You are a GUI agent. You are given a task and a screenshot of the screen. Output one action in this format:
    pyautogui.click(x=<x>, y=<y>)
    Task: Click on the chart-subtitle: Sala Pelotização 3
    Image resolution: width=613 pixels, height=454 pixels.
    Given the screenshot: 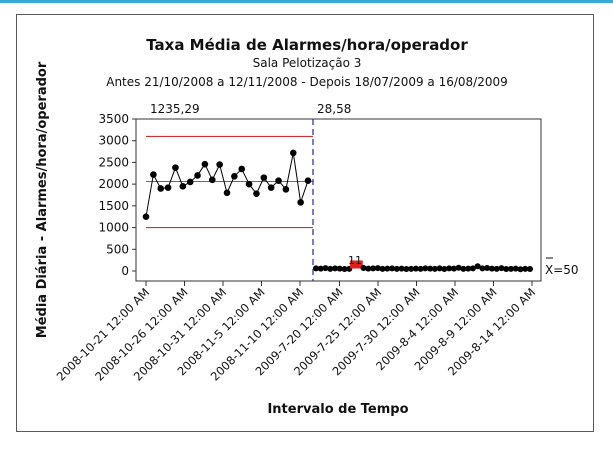 What is the action you would take?
    pyautogui.click(x=307, y=63)
    